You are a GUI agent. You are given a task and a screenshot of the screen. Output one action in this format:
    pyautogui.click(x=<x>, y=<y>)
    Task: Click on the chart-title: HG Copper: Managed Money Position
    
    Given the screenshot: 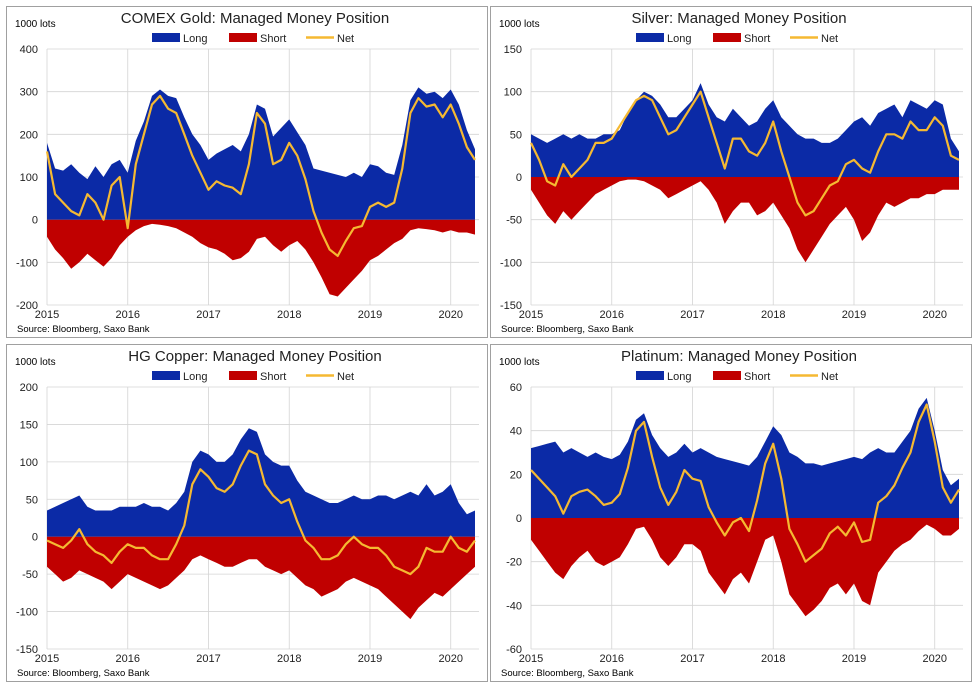 What is the action you would take?
    pyautogui.click(x=254, y=356)
    